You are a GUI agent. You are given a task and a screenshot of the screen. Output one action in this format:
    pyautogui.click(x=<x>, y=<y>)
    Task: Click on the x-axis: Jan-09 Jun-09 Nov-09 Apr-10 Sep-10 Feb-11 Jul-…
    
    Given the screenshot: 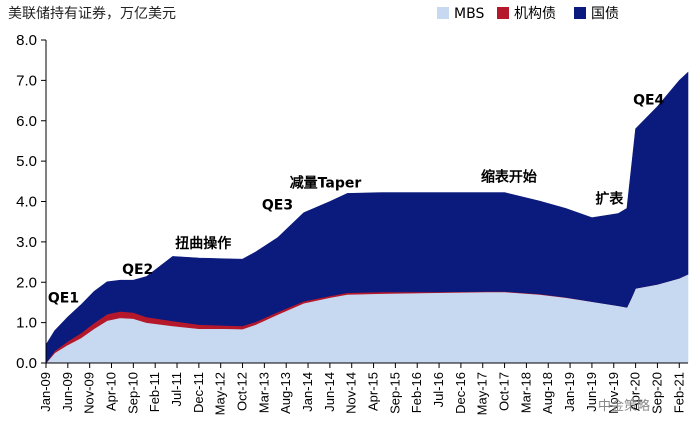 What is the action you would take?
    pyautogui.click(x=363, y=388)
    